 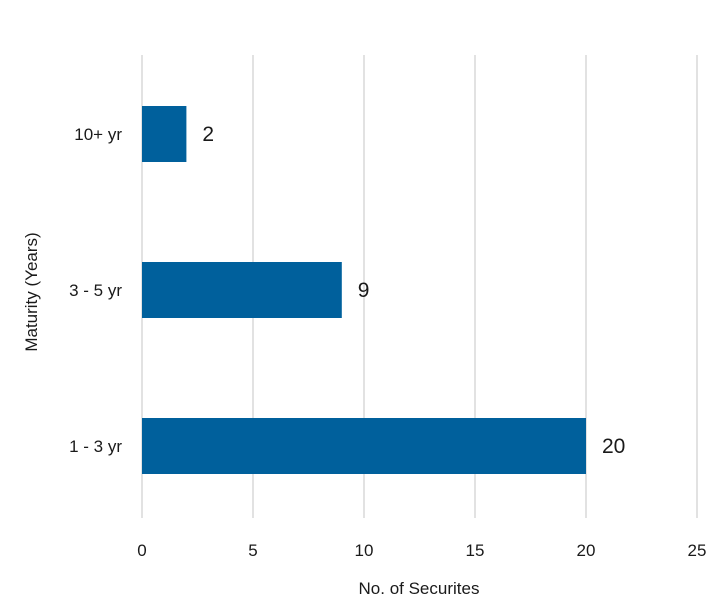 I want to click on data-label-1-3-yr: 20, so click(x=613, y=446).